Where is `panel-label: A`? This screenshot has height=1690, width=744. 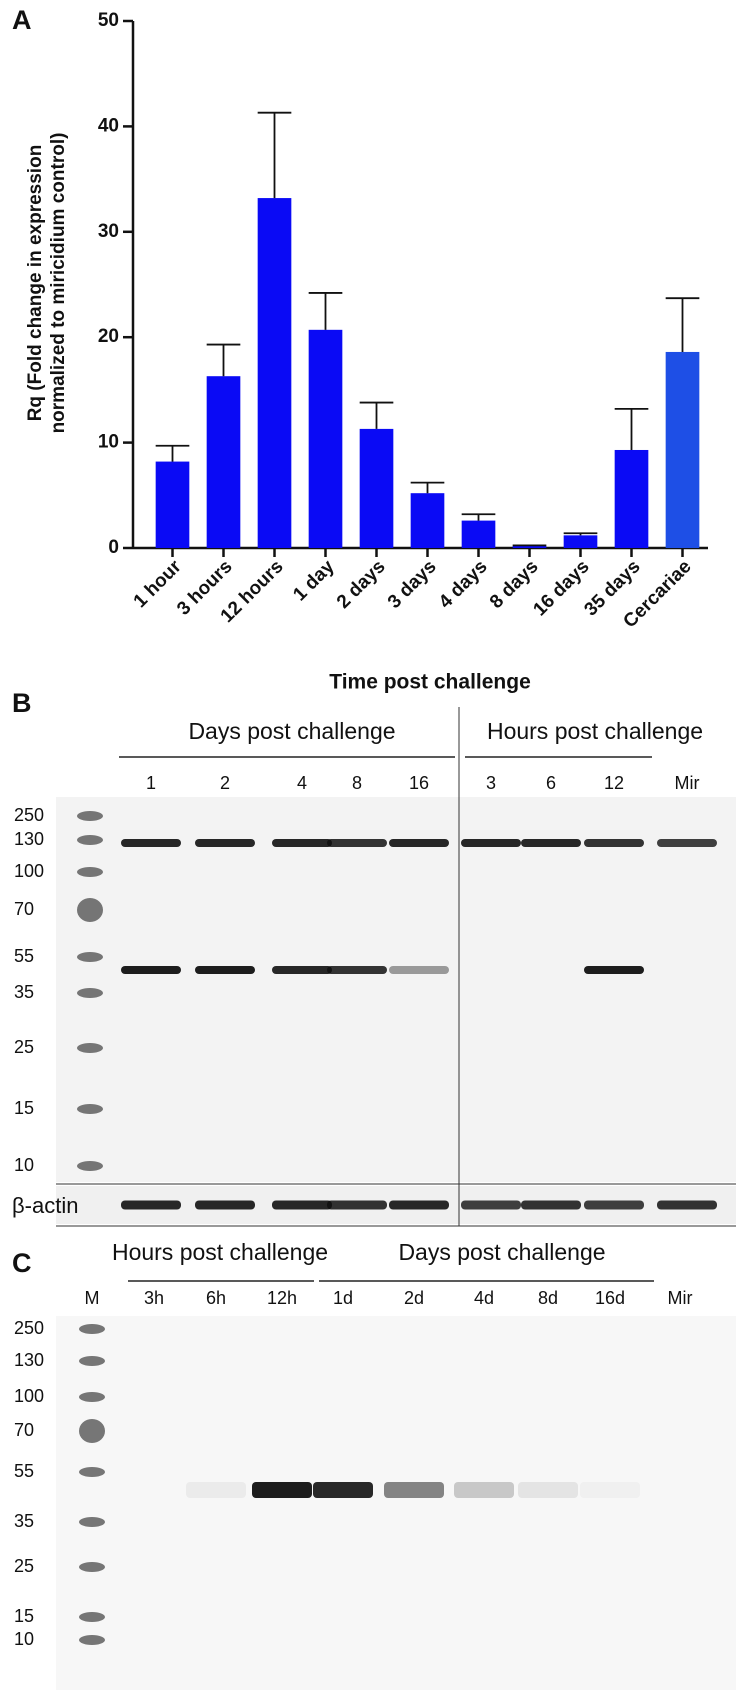 panel-label: A is located at coordinates (22, 20).